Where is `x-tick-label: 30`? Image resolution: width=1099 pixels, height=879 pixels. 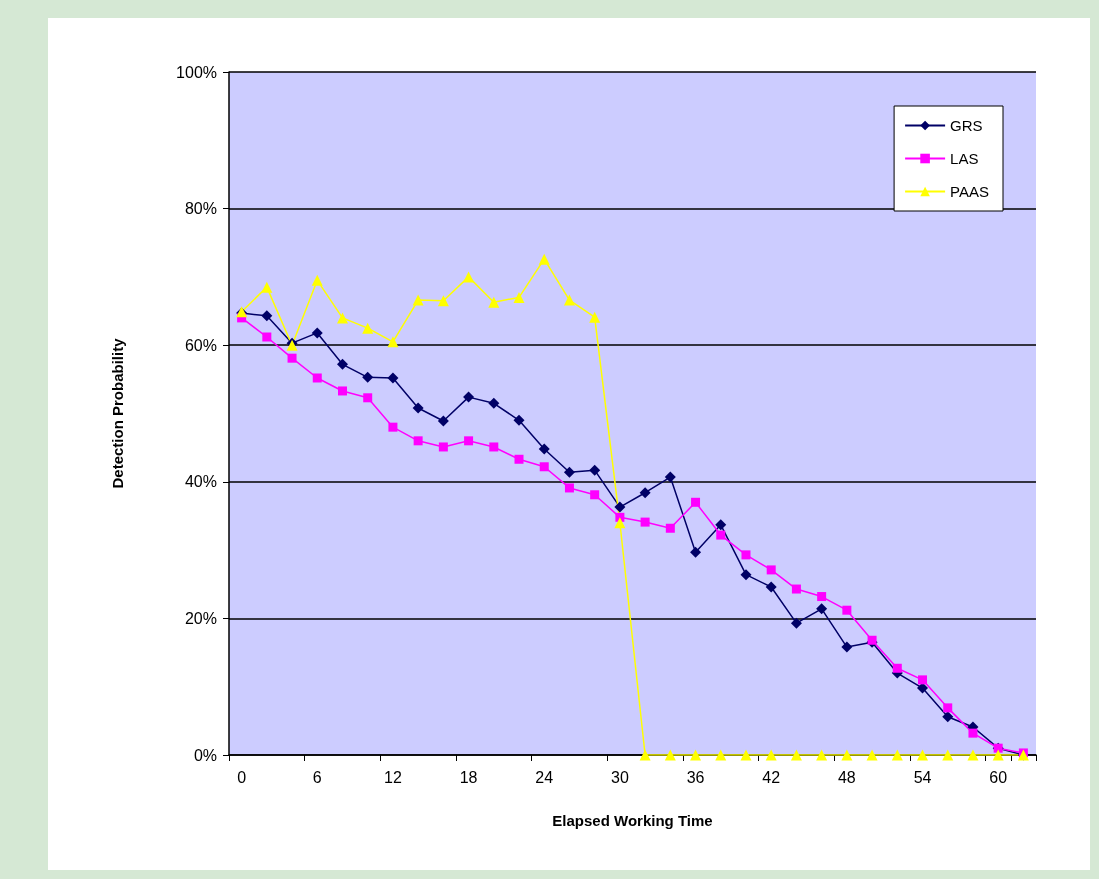
x-tick-label: 30 is located at coordinates (619, 777).